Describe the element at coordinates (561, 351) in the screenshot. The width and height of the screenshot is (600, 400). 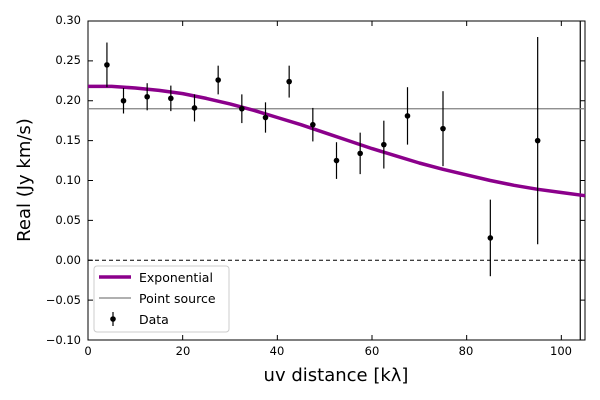
I see `x-tick-label: 100` at that location.